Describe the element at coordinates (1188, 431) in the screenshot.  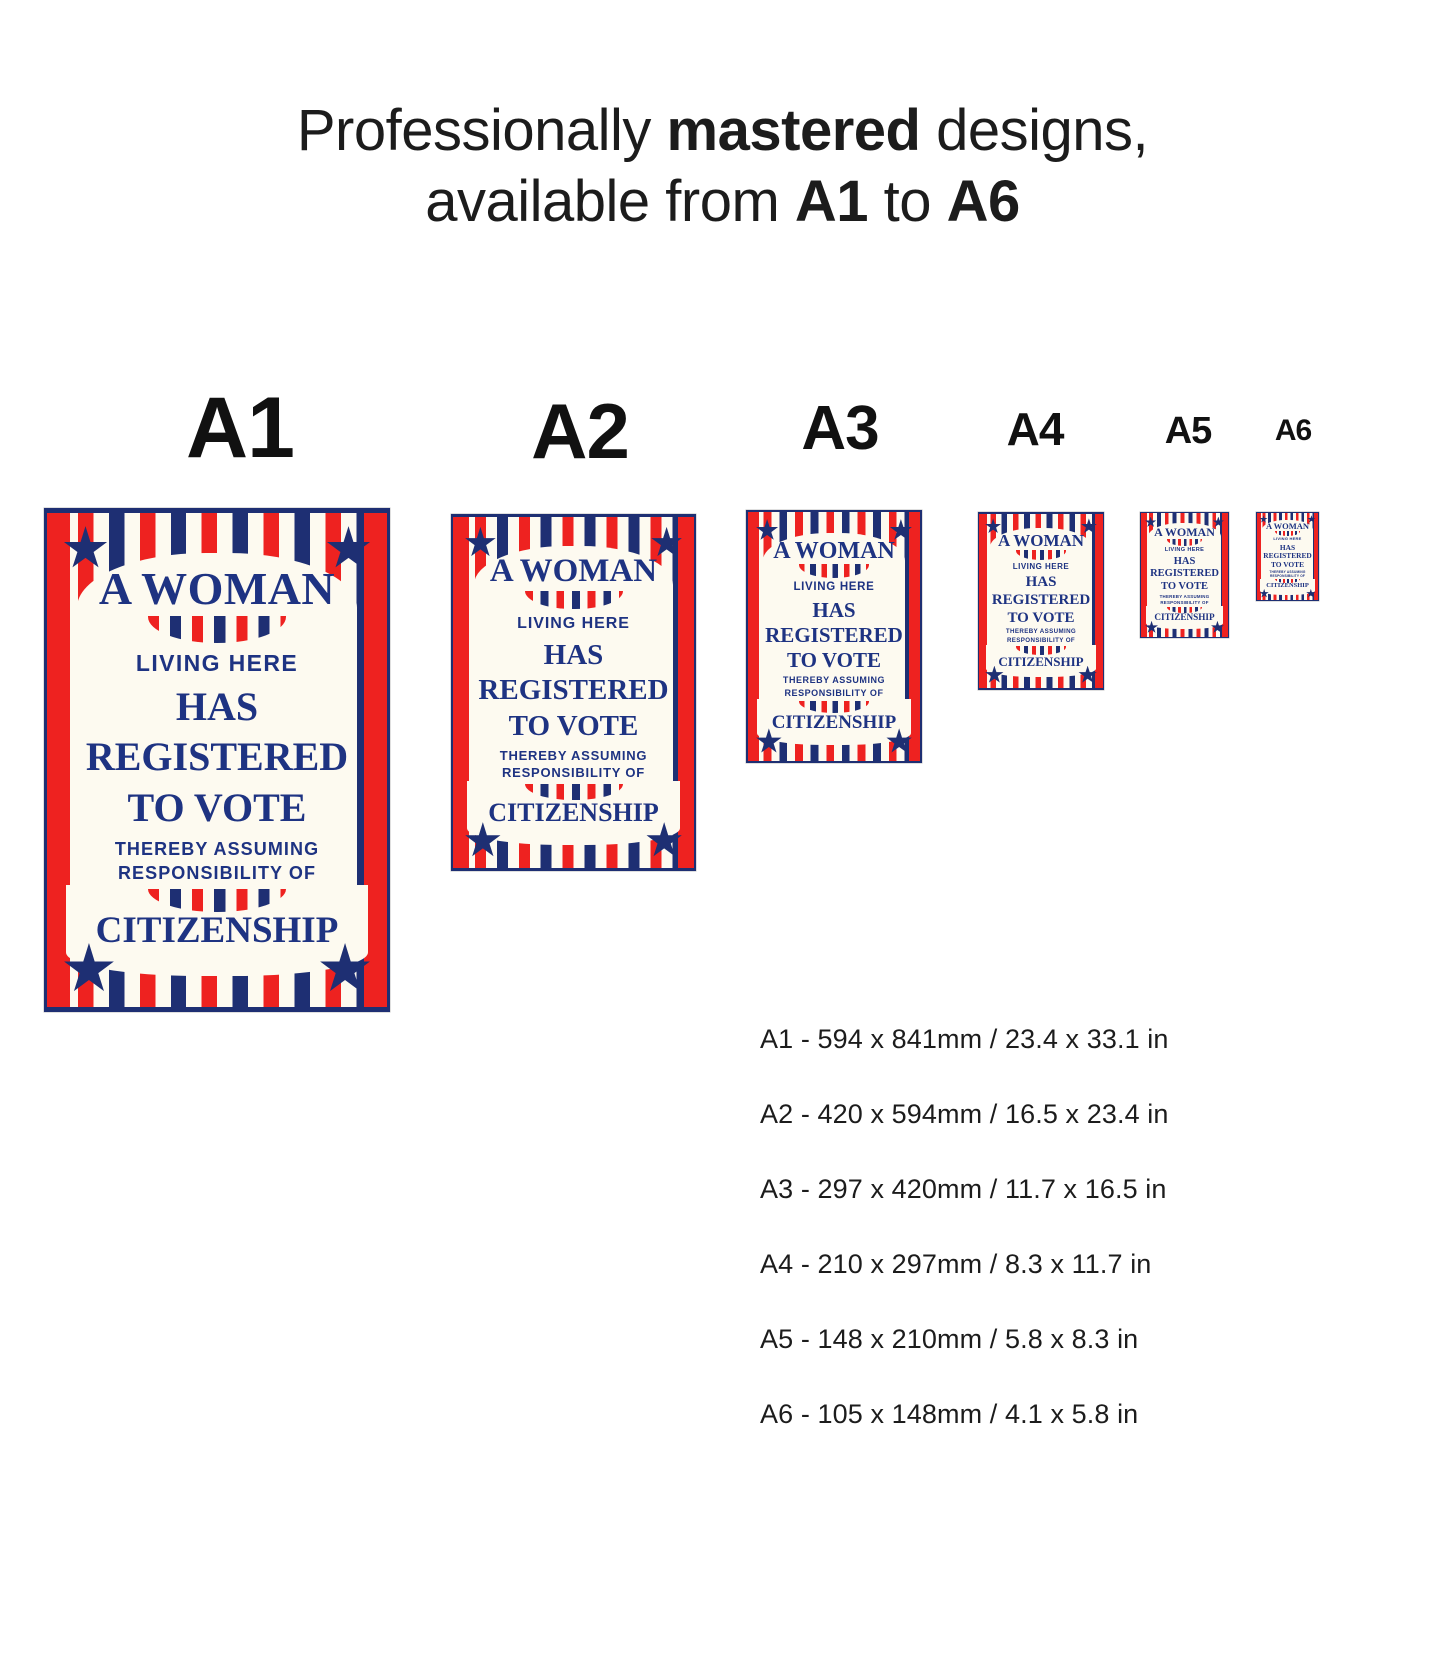
I see `size-label-a5: A5` at that location.